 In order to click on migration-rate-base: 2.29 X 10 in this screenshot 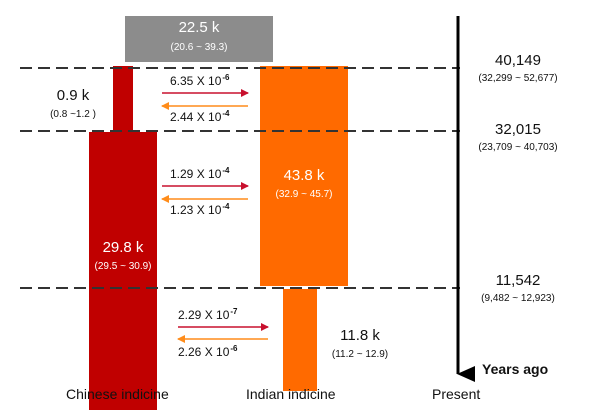, I will do `click(204, 315)`.